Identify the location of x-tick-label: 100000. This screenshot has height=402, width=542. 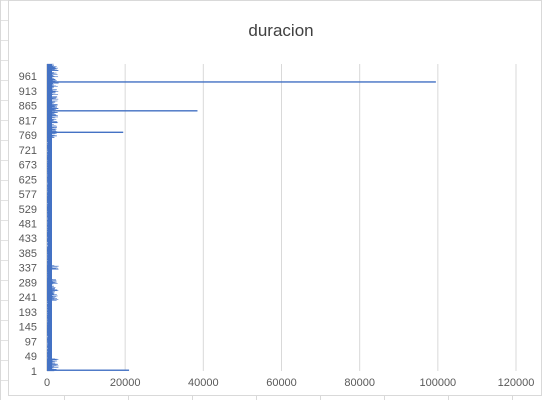
(437, 383).